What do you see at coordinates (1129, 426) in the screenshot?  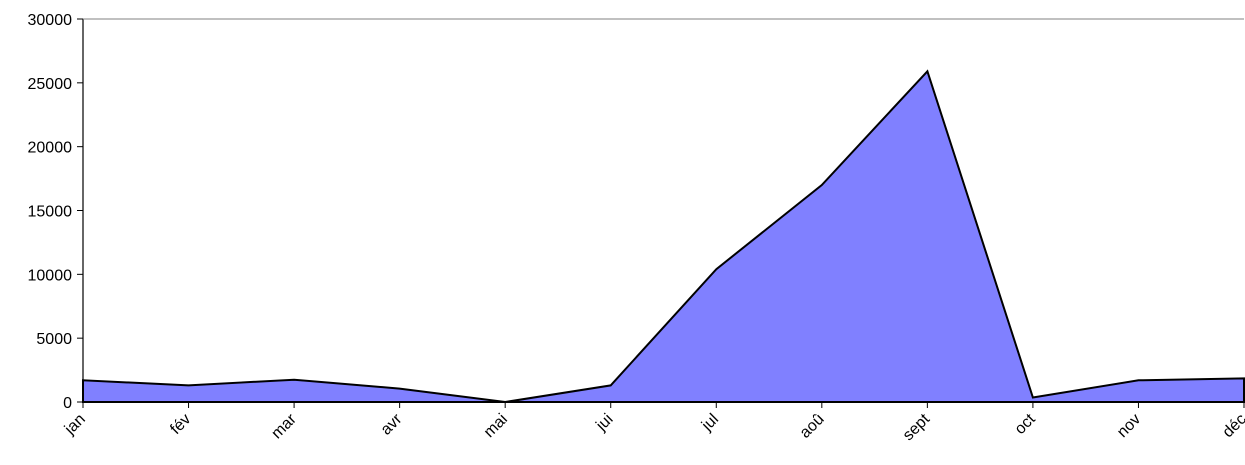 I see `x-tick-label: nov` at bounding box center [1129, 426].